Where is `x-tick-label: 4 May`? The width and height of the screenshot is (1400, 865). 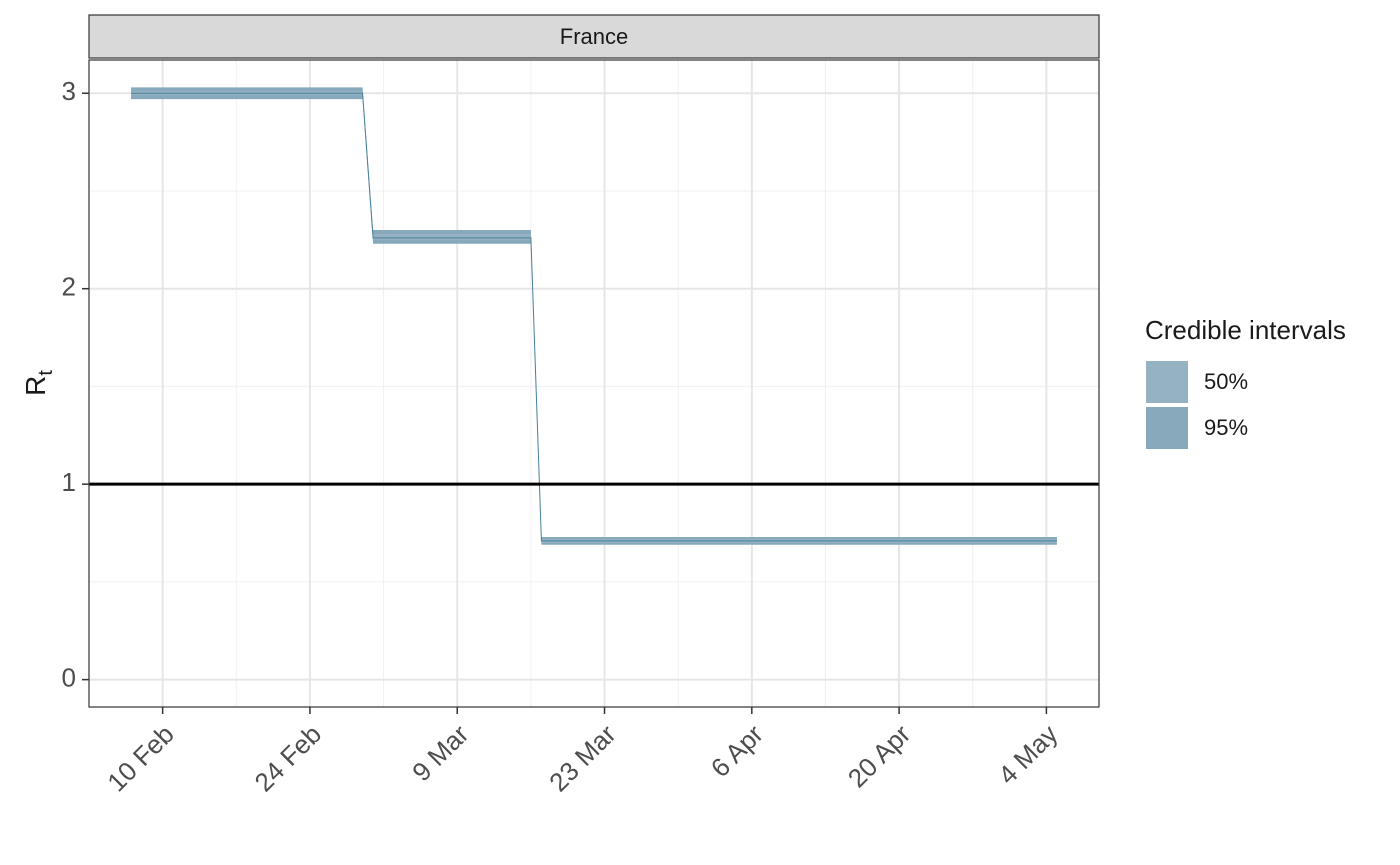 x-tick-label: 4 May is located at coordinates (1027, 754).